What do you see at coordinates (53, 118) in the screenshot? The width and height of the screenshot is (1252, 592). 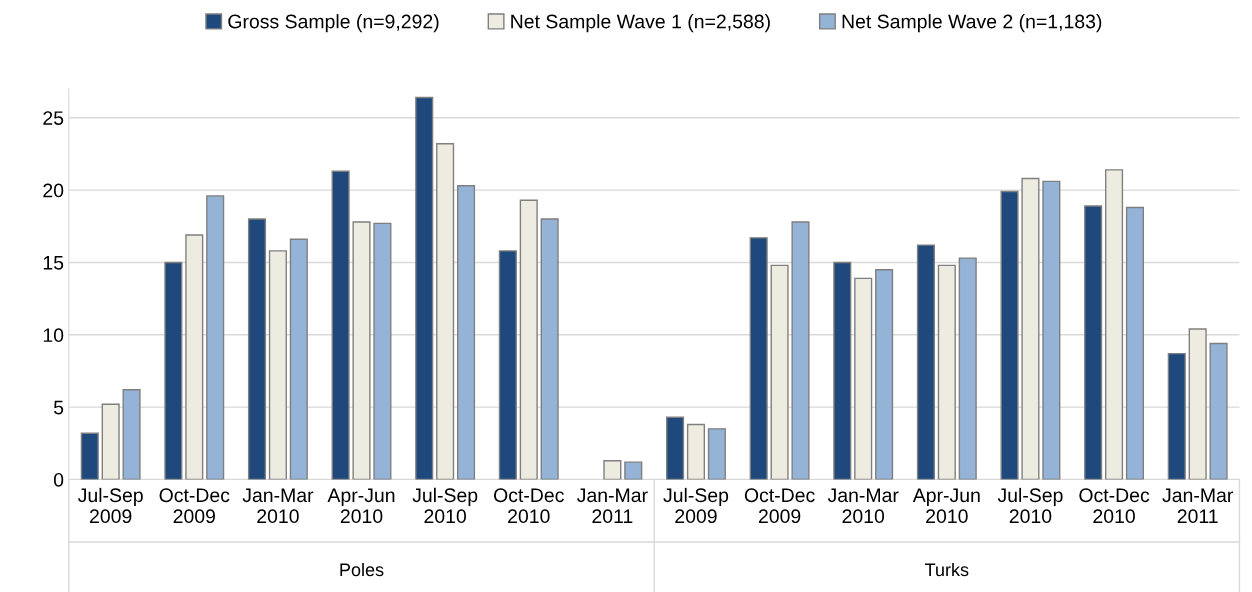 I see `y-tick-label: 25` at bounding box center [53, 118].